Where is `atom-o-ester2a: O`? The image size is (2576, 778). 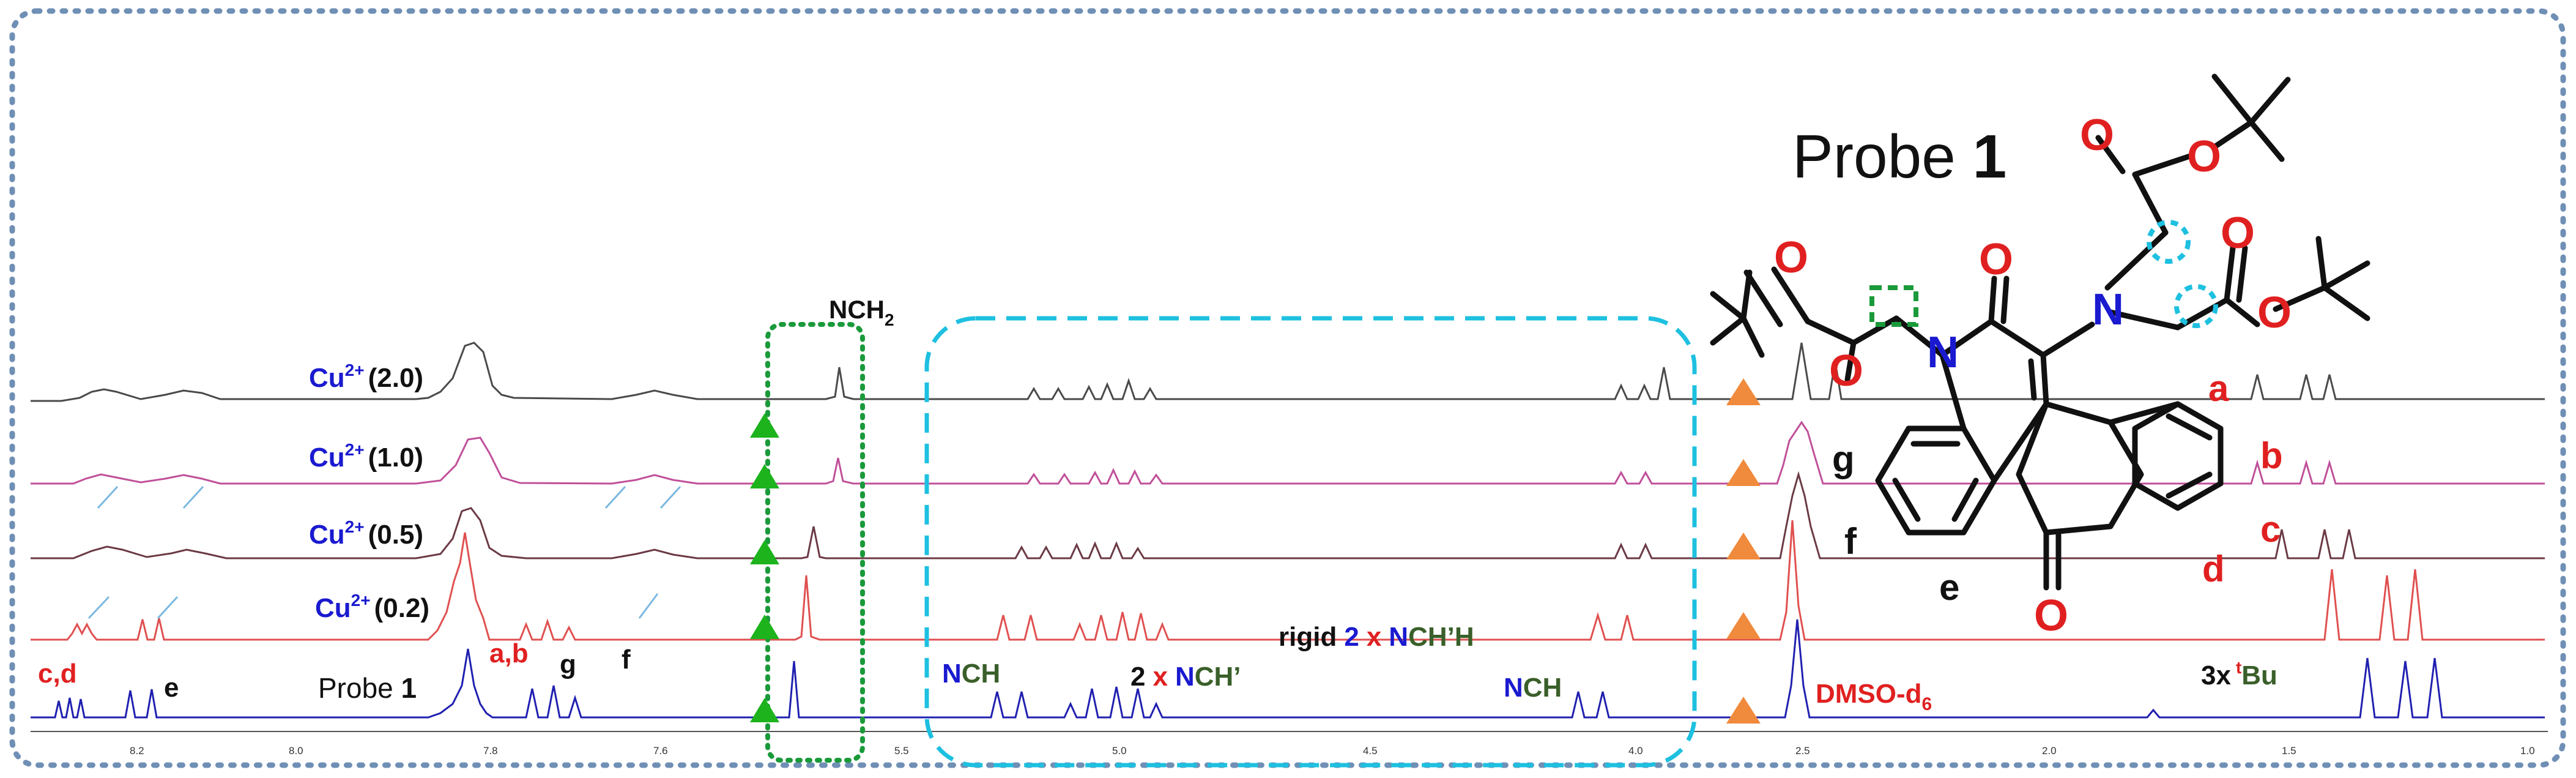 atom-o-ester2a: O is located at coordinates (2238, 233).